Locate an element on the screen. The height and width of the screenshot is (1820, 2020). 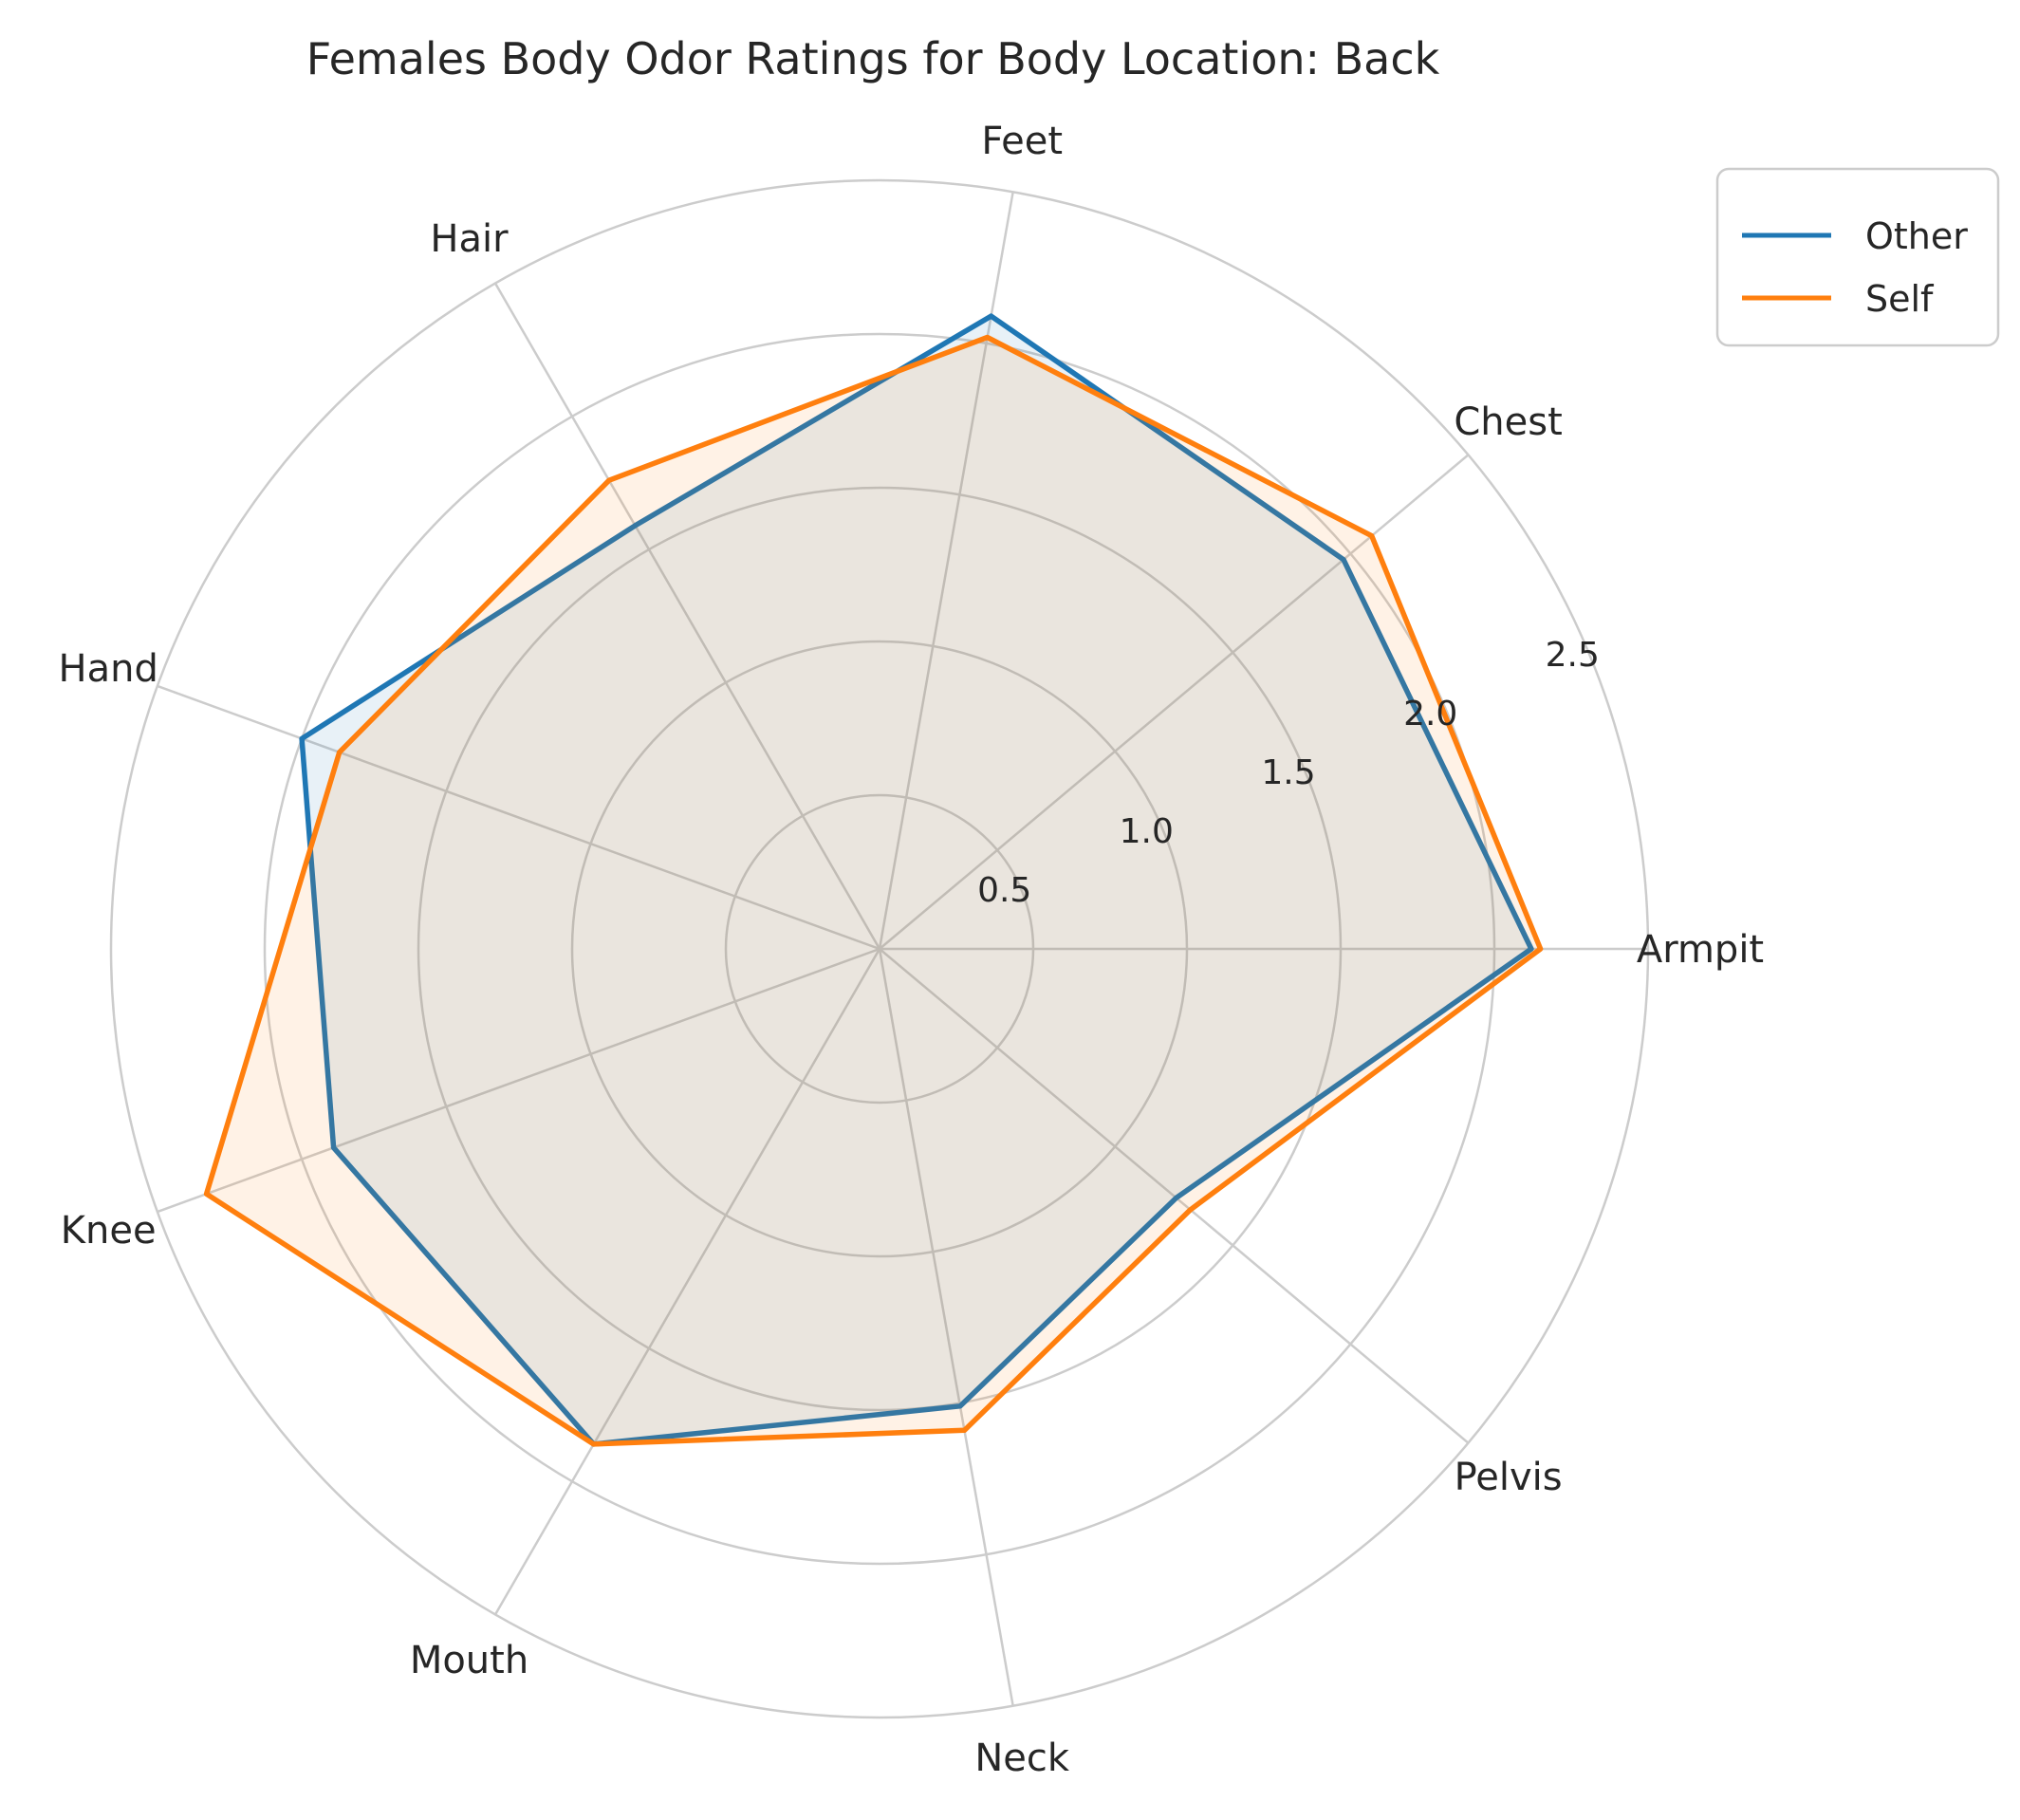
radial-tick-label: 0.5 is located at coordinates (1004, 890).